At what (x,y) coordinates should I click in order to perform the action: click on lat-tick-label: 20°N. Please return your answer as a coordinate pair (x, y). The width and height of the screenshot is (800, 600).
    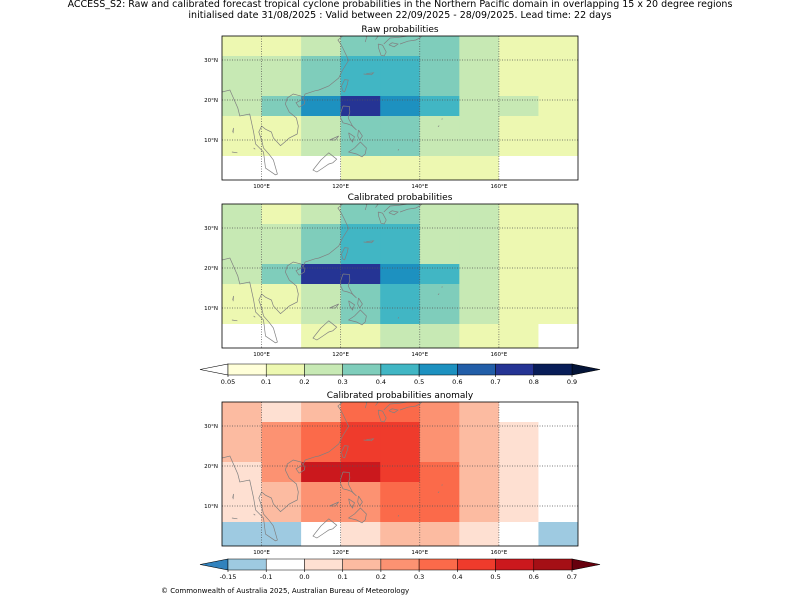
    Looking at the image, I should click on (211, 467).